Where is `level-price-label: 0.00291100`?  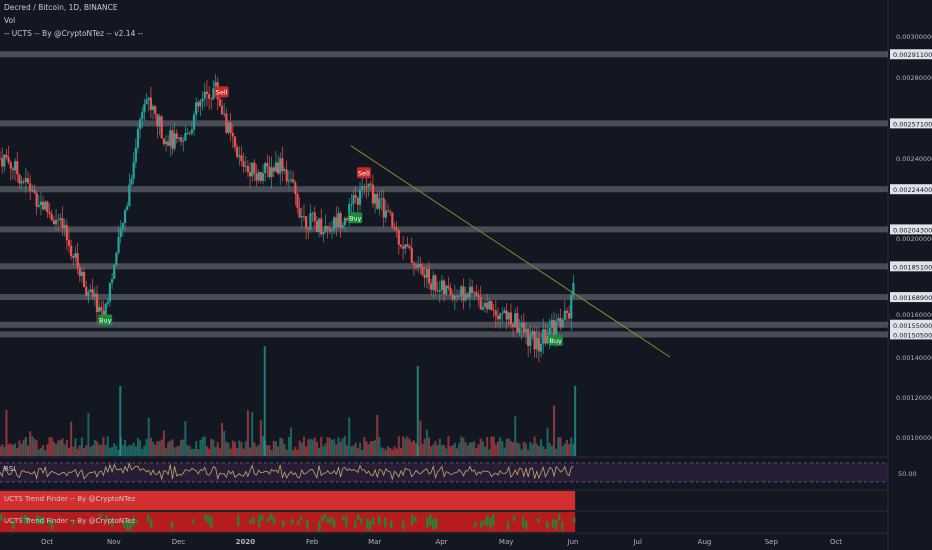
level-price-label: 0.00291100 is located at coordinates (911, 54).